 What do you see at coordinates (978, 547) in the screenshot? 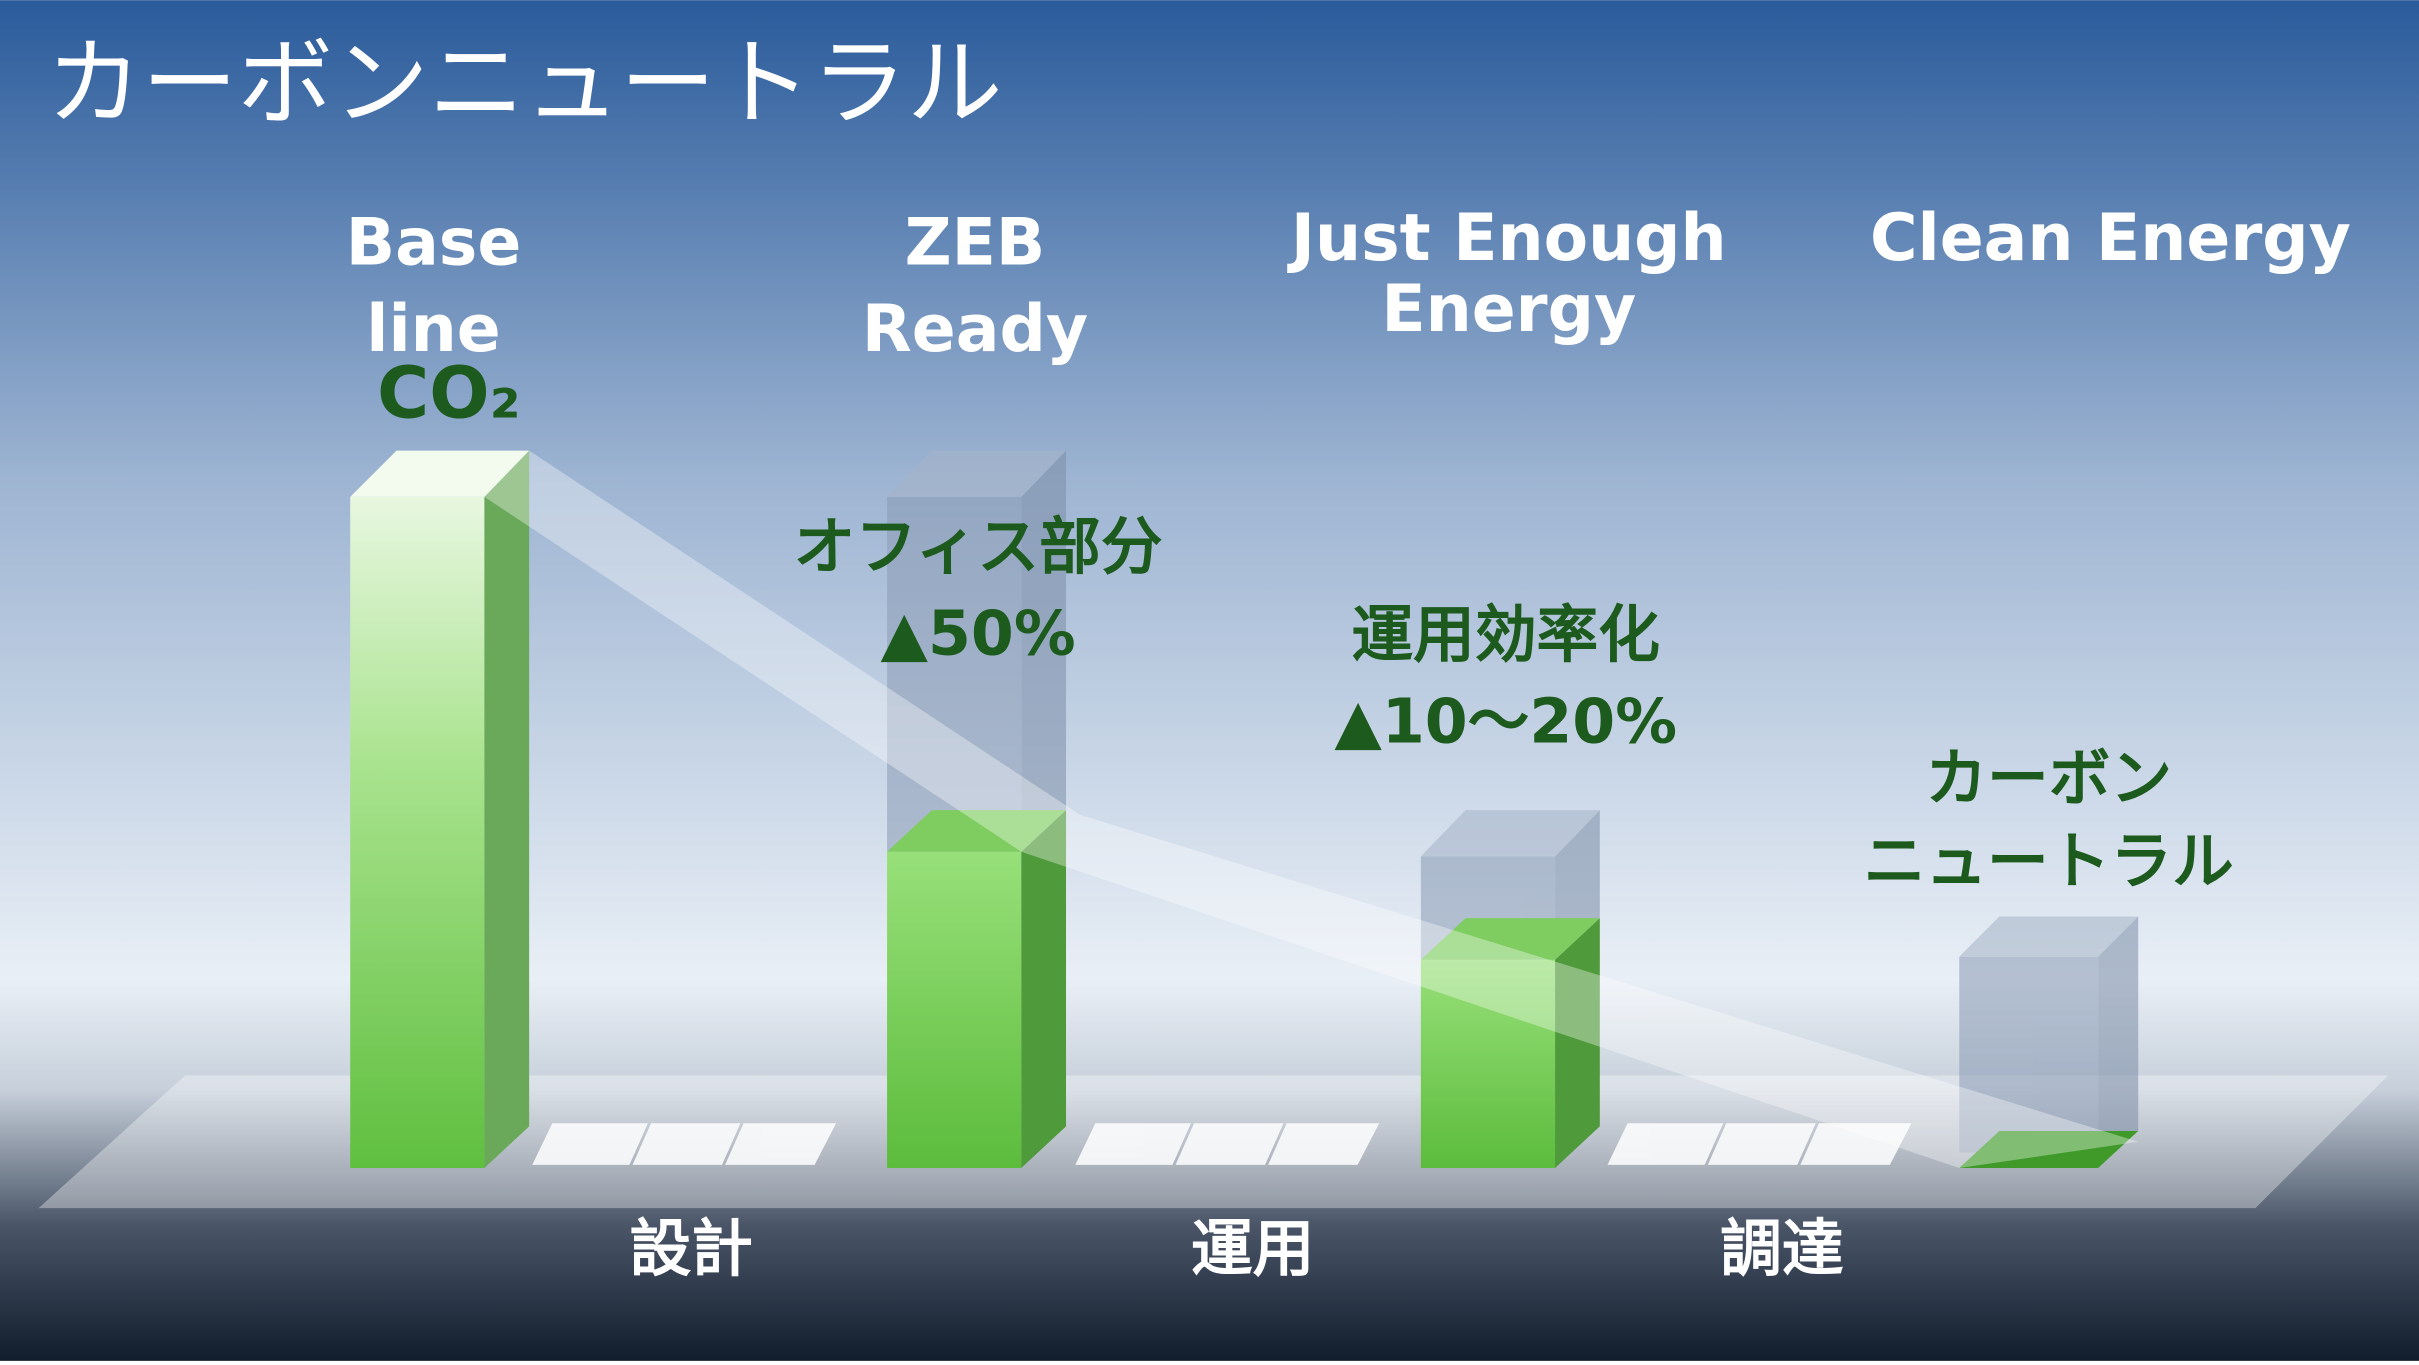
I see `stage-note: オフィス部分` at bounding box center [978, 547].